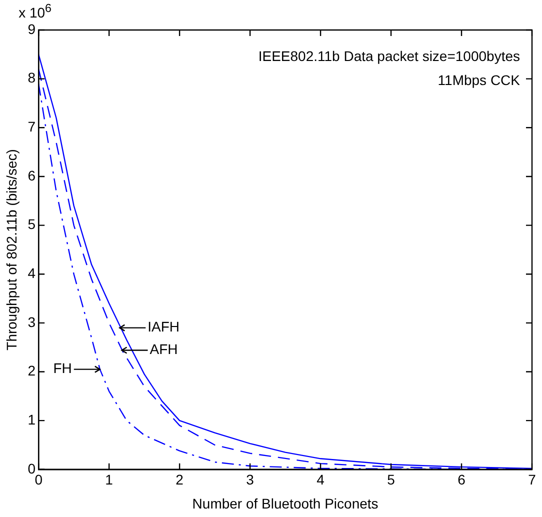  What do you see at coordinates (391, 480) in the screenshot?
I see `x-tick-label: 5` at bounding box center [391, 480].